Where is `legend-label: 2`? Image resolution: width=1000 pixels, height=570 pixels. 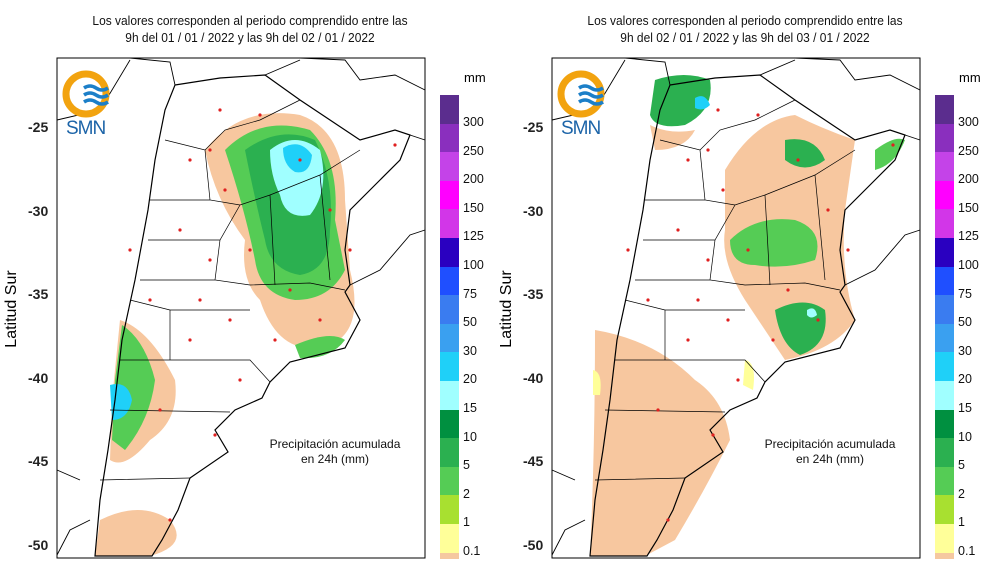 legend-label: 2 is located at coordinates (466, 493).